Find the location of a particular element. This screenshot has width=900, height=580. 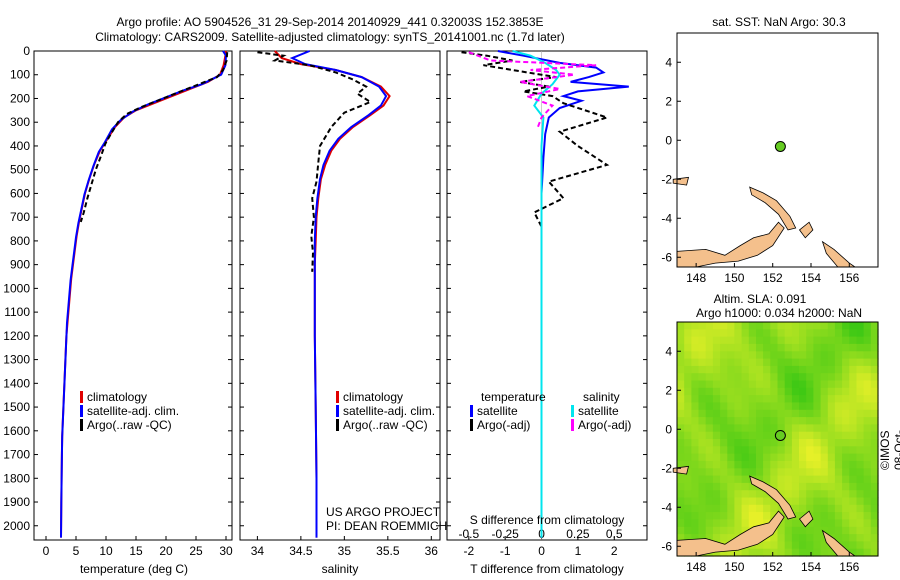

temp-xtick-label: 30 is located at coordinates (226, 551).